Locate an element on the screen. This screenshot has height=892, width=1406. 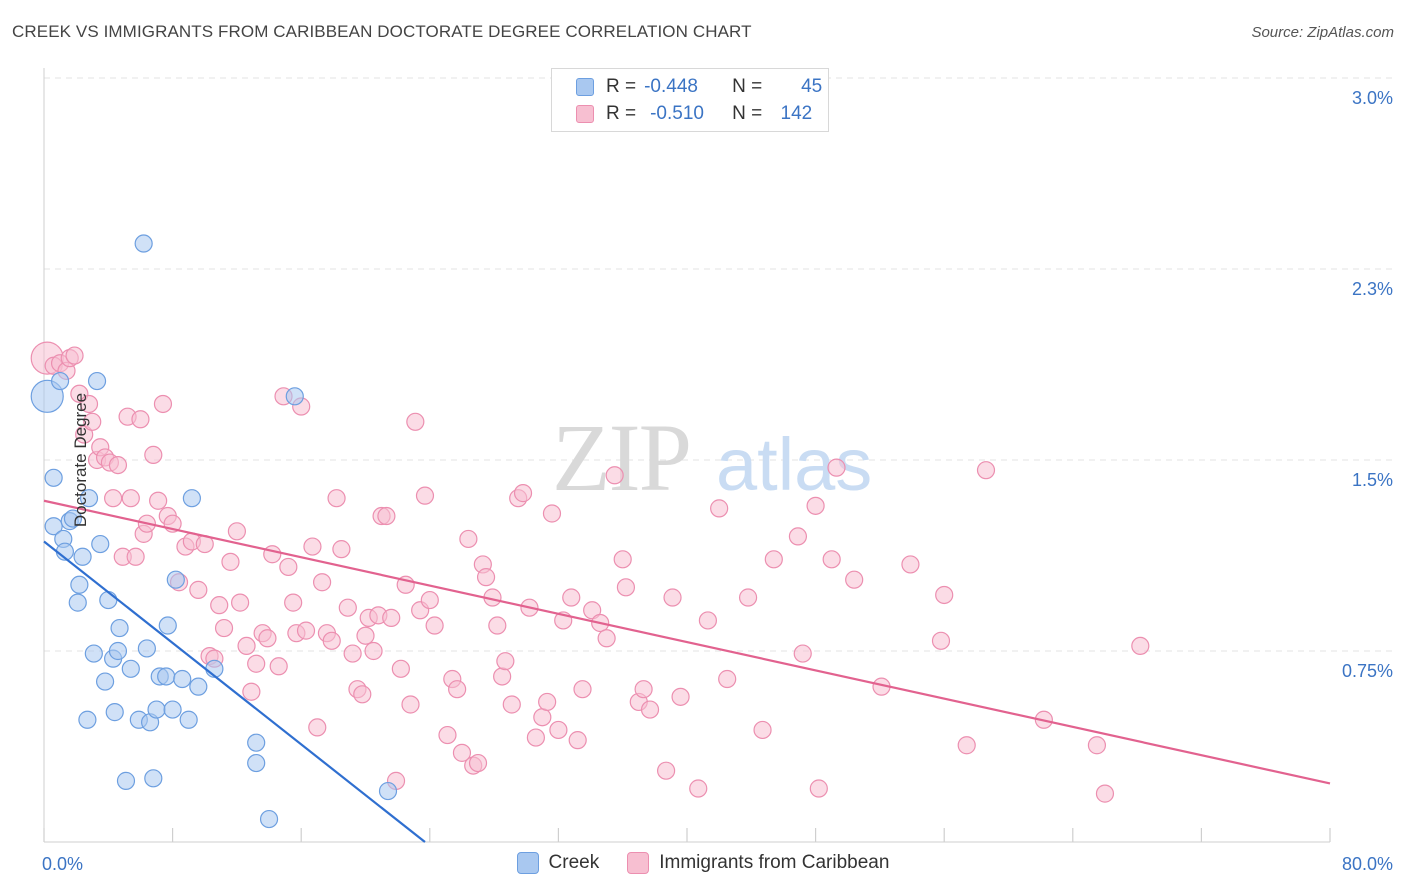
y-tick-label: 0.75% is located at coordinates (1367, 671).